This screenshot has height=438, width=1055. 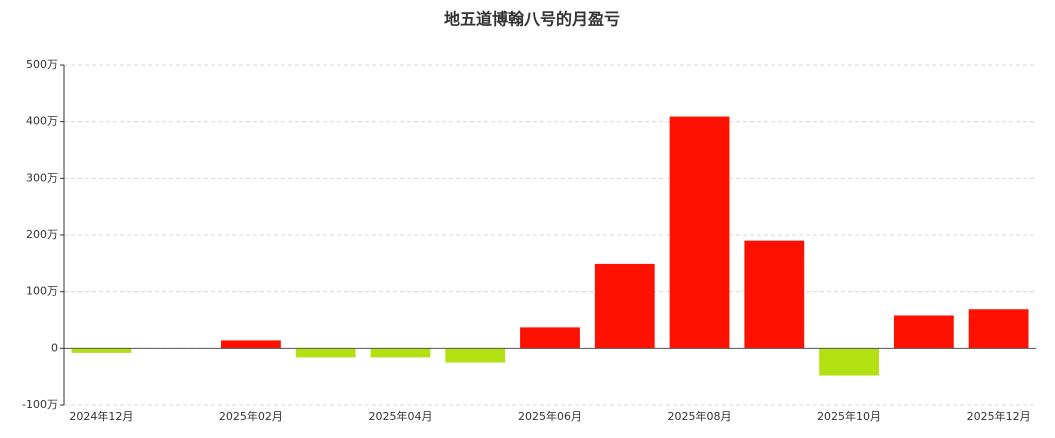 I want to click on y-tick-label: 400万, so click(x=42, y=121).